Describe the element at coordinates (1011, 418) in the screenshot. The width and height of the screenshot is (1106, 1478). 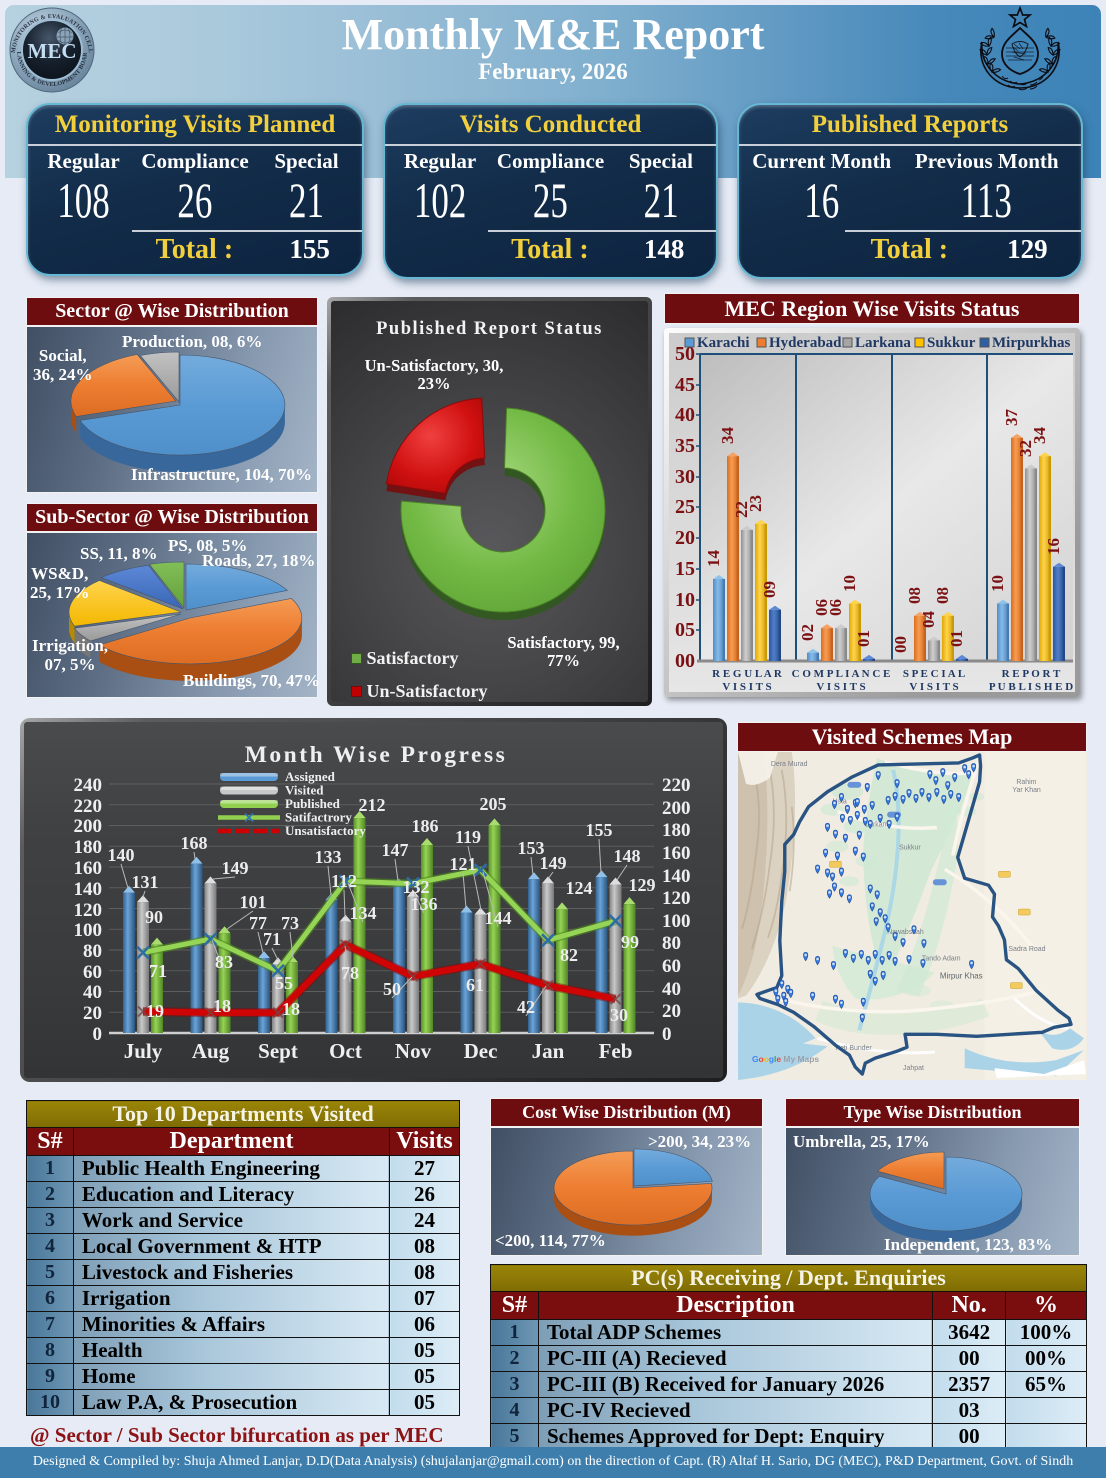
I see `svg-text: 37` at that location.